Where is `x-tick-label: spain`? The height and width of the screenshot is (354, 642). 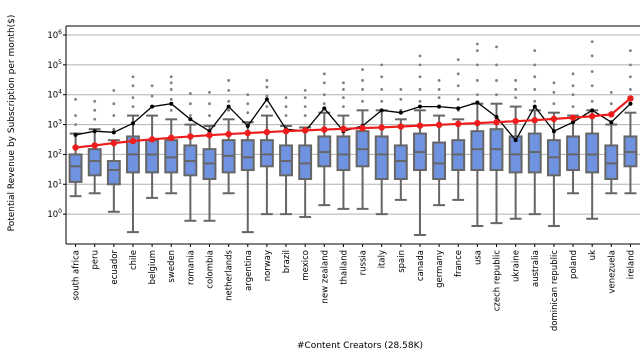
x-tick-label: spain is located at coordinates (402, 261).